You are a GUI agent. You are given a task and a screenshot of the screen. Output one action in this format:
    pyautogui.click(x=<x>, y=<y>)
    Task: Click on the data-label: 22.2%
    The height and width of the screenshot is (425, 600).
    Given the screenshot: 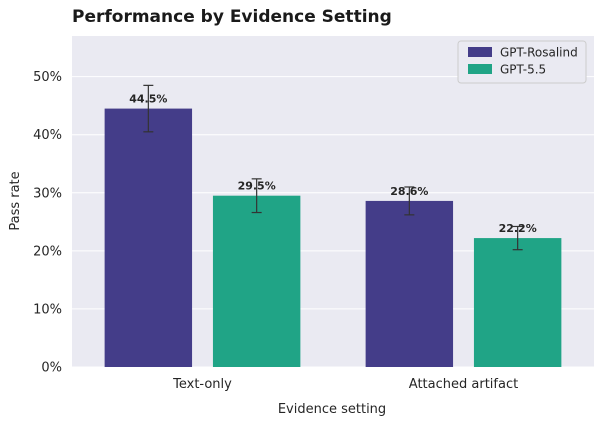 What is the action you would take?
    pyautogui.click(x=518, y=228)
    